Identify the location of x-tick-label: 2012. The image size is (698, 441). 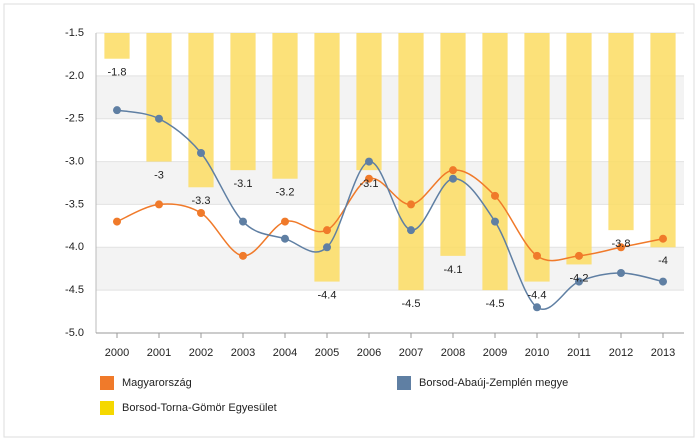
(621, 353).